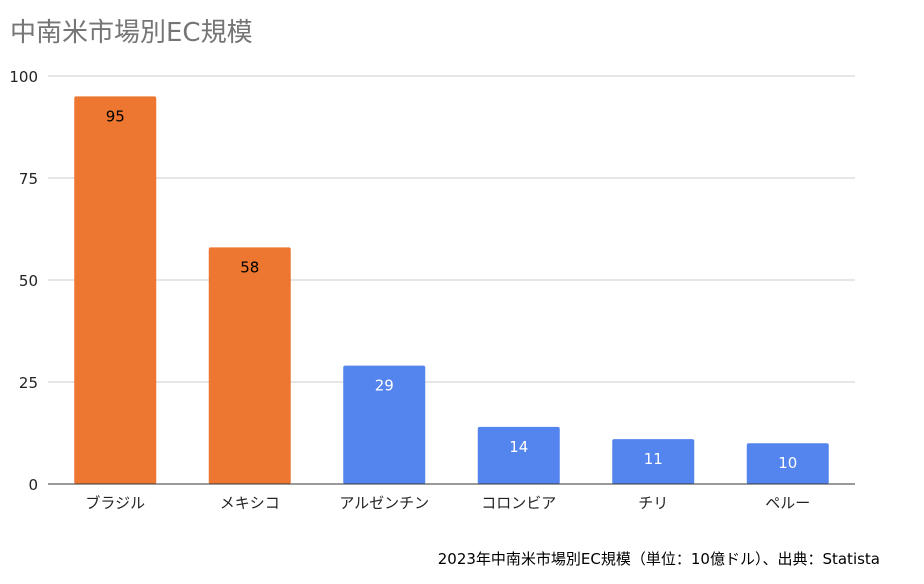 The height and width of the screenshot is (584, 924). Describe the element at coordinates (115, 503) in the screenshot. I see `x-tick-label: ブラジル` at that location.